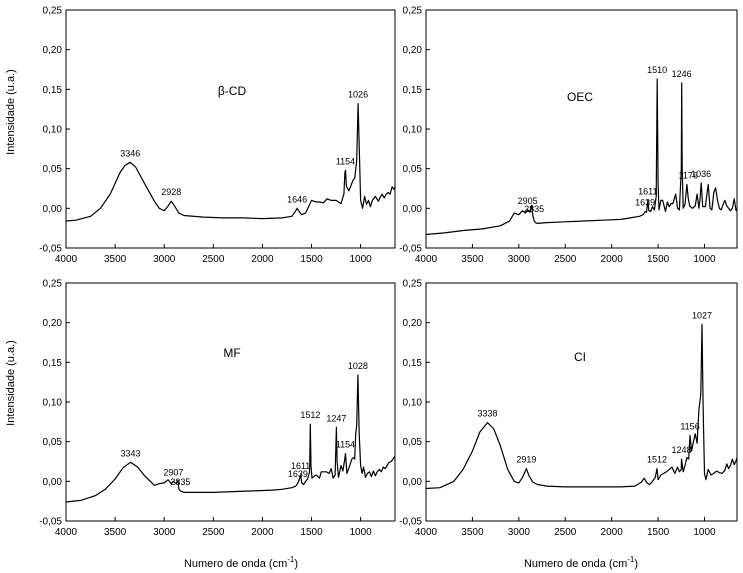 This screenshot has width=743, height=573. I want to click on spectrum-line-mf, so click(230, 438).